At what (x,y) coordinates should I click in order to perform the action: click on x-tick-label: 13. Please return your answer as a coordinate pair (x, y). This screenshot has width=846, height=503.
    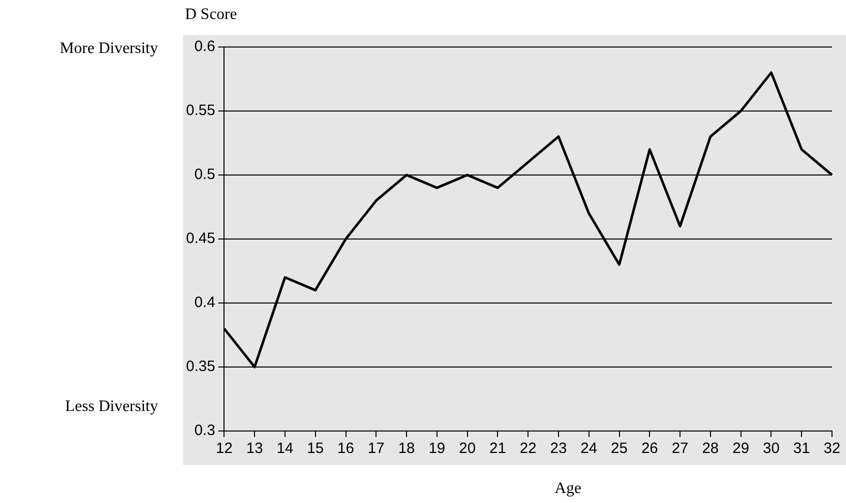
    Looking at the image, I should click on (254, 449).